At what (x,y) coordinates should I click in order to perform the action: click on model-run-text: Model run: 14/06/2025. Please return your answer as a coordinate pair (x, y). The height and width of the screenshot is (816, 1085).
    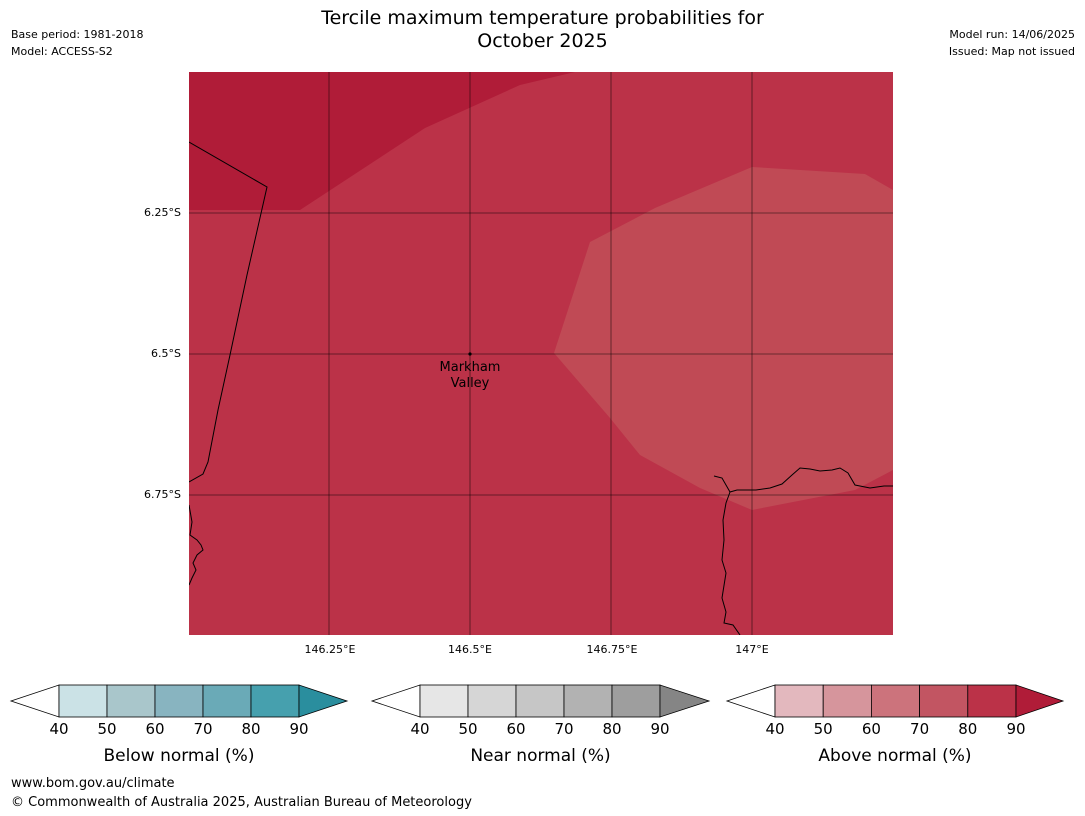
    Looking at the image, I should click on (1012, 34).